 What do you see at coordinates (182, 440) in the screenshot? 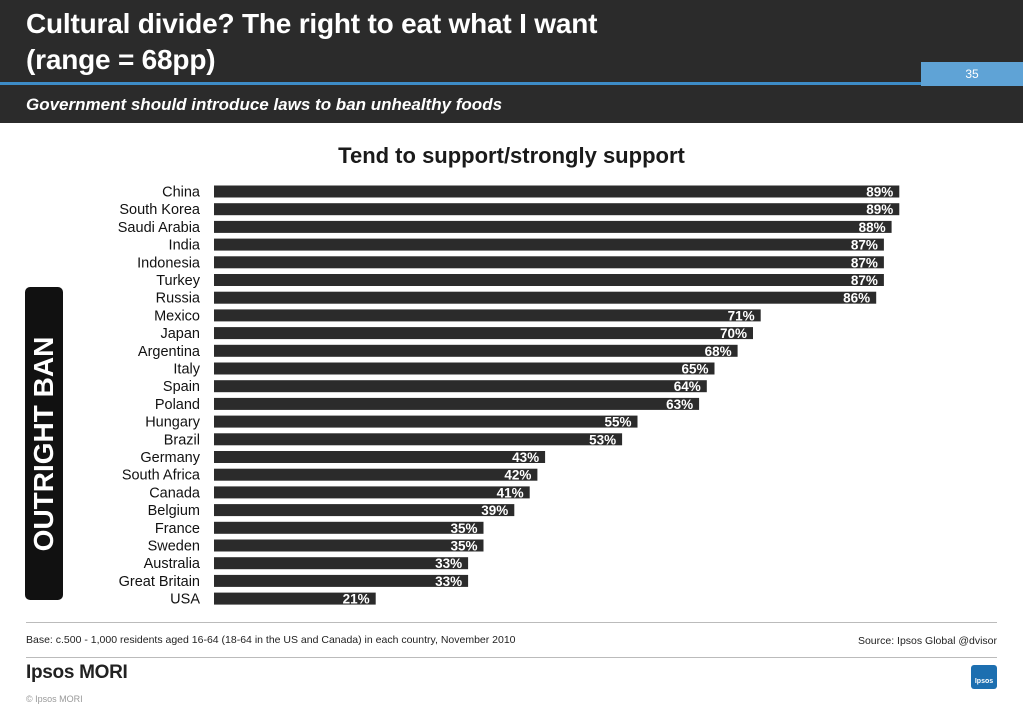
I see `category-label: Brazil` at bounding box center [182, 440].